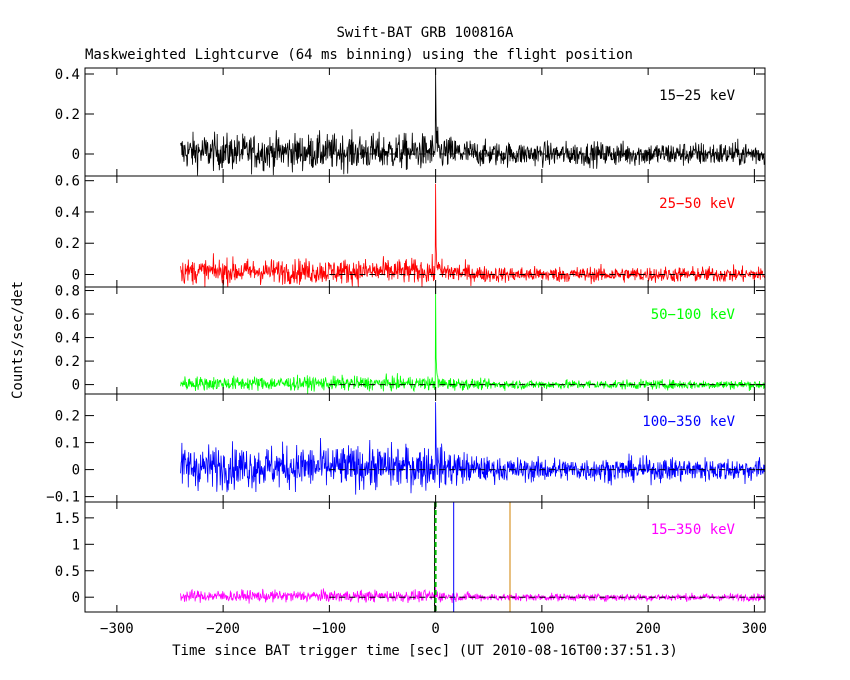 This screenshot has width=850, height=680. What do you see at coordinates (647, 629) in the screenshot?
I see `x-tick-label: 200` at bounding box center [647, 629].